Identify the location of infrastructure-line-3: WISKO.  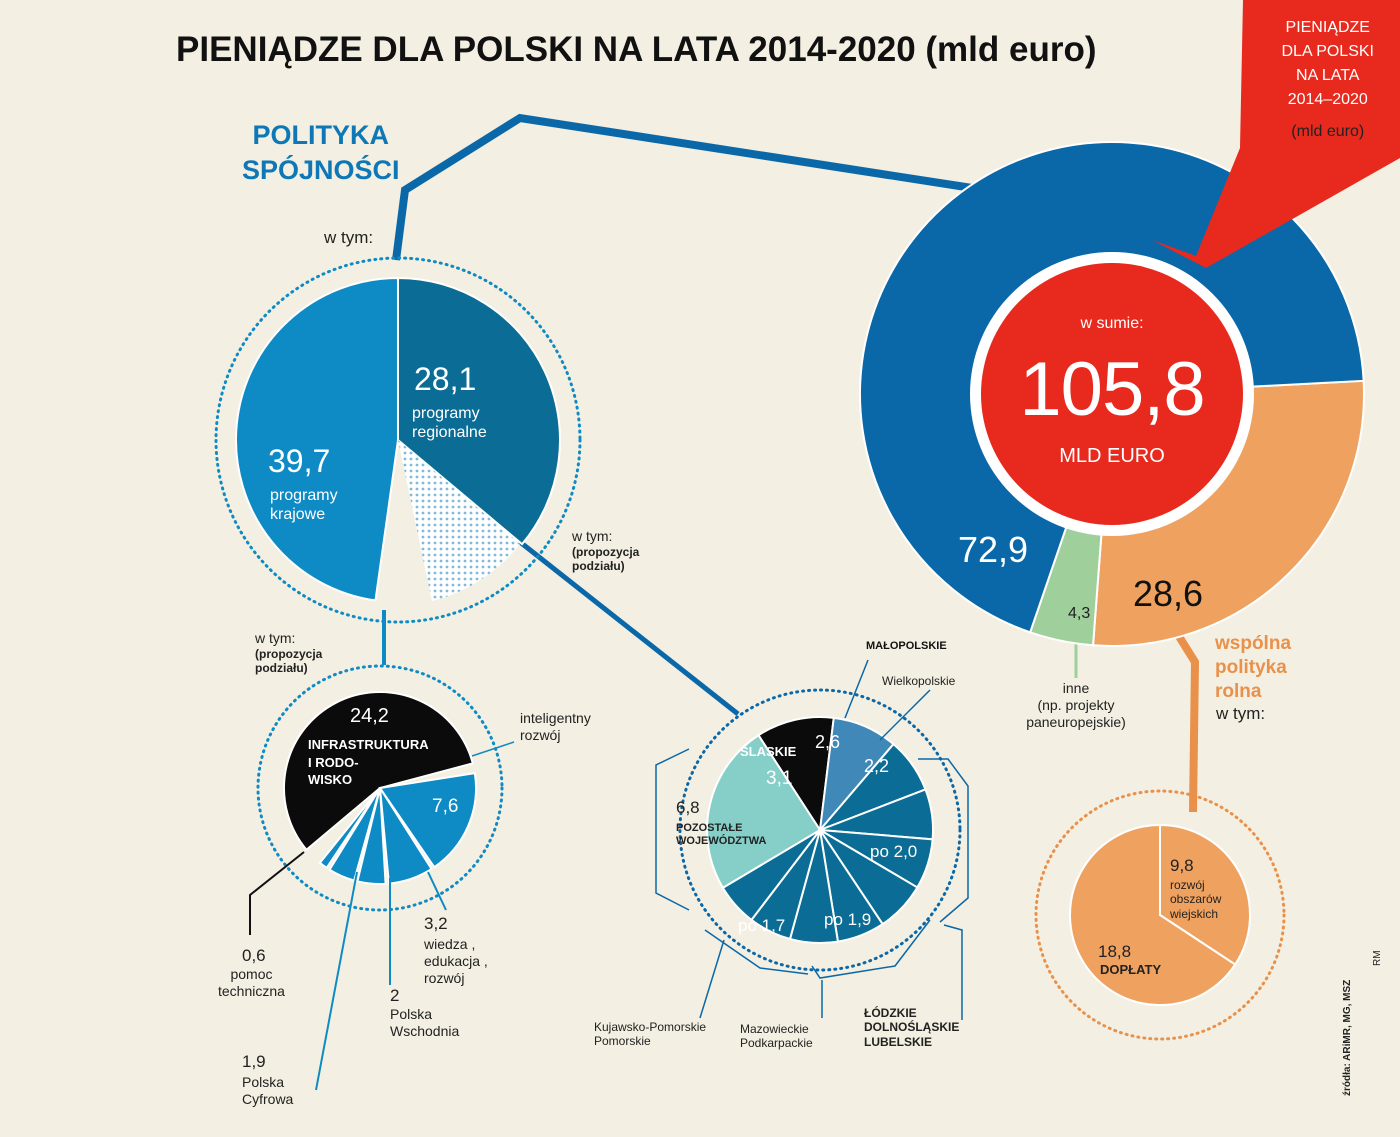
(330, 780).